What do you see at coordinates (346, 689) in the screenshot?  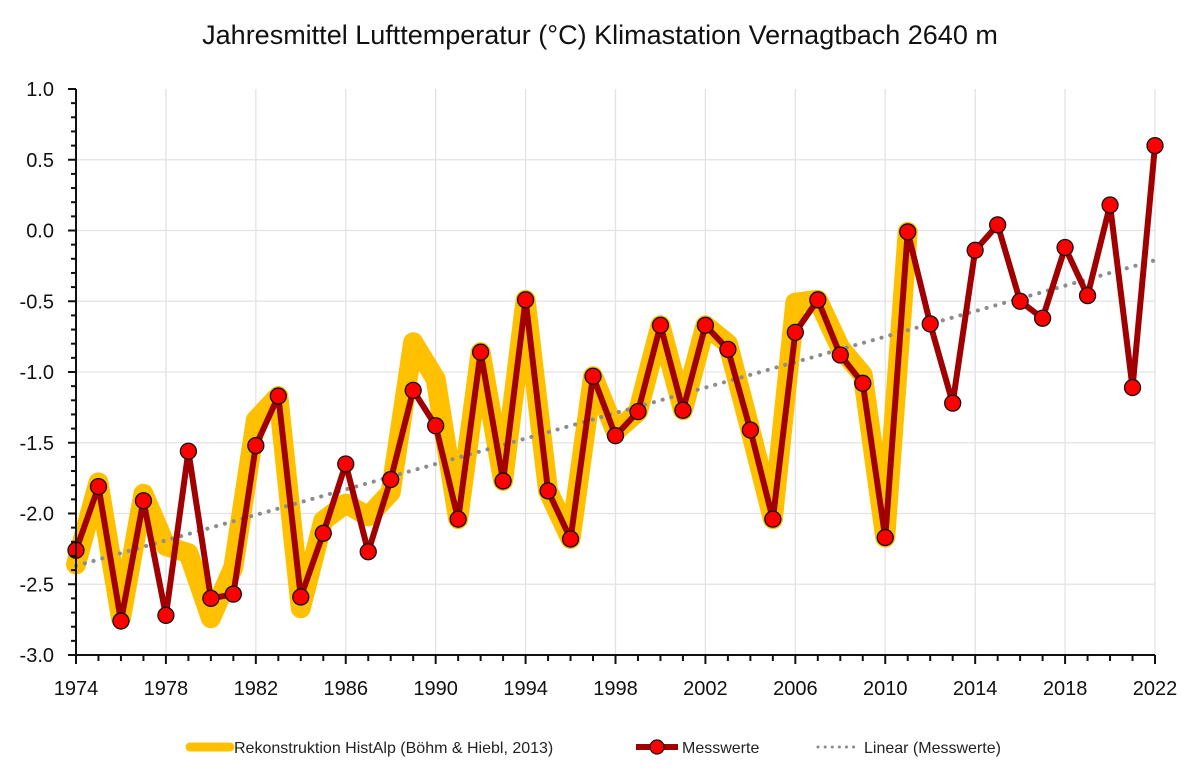 I see `x-tick-label: 1986` at bounding box center [346, 689].